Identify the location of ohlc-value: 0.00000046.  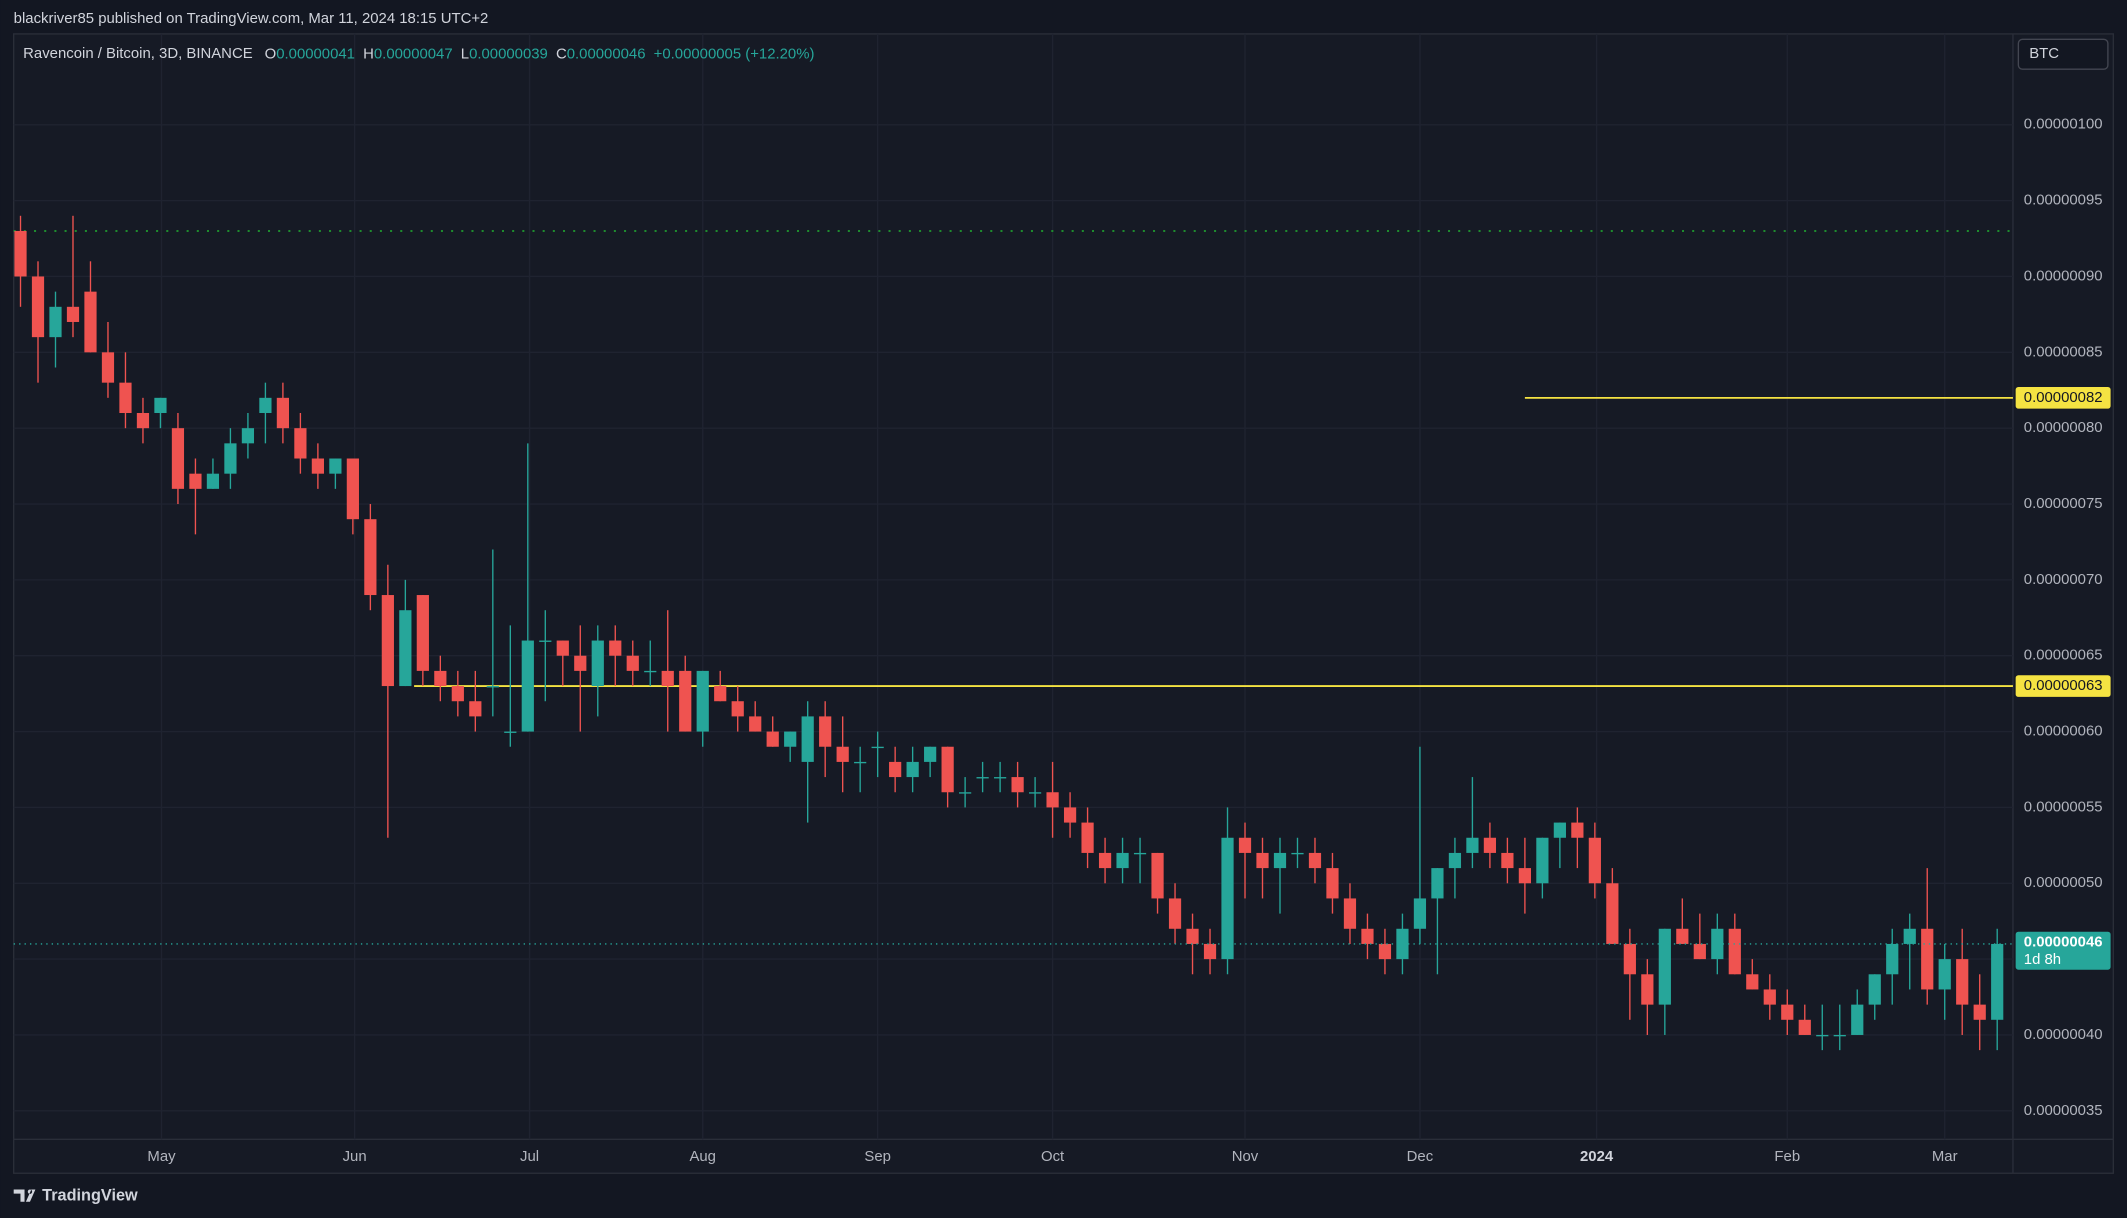
(606, 54).